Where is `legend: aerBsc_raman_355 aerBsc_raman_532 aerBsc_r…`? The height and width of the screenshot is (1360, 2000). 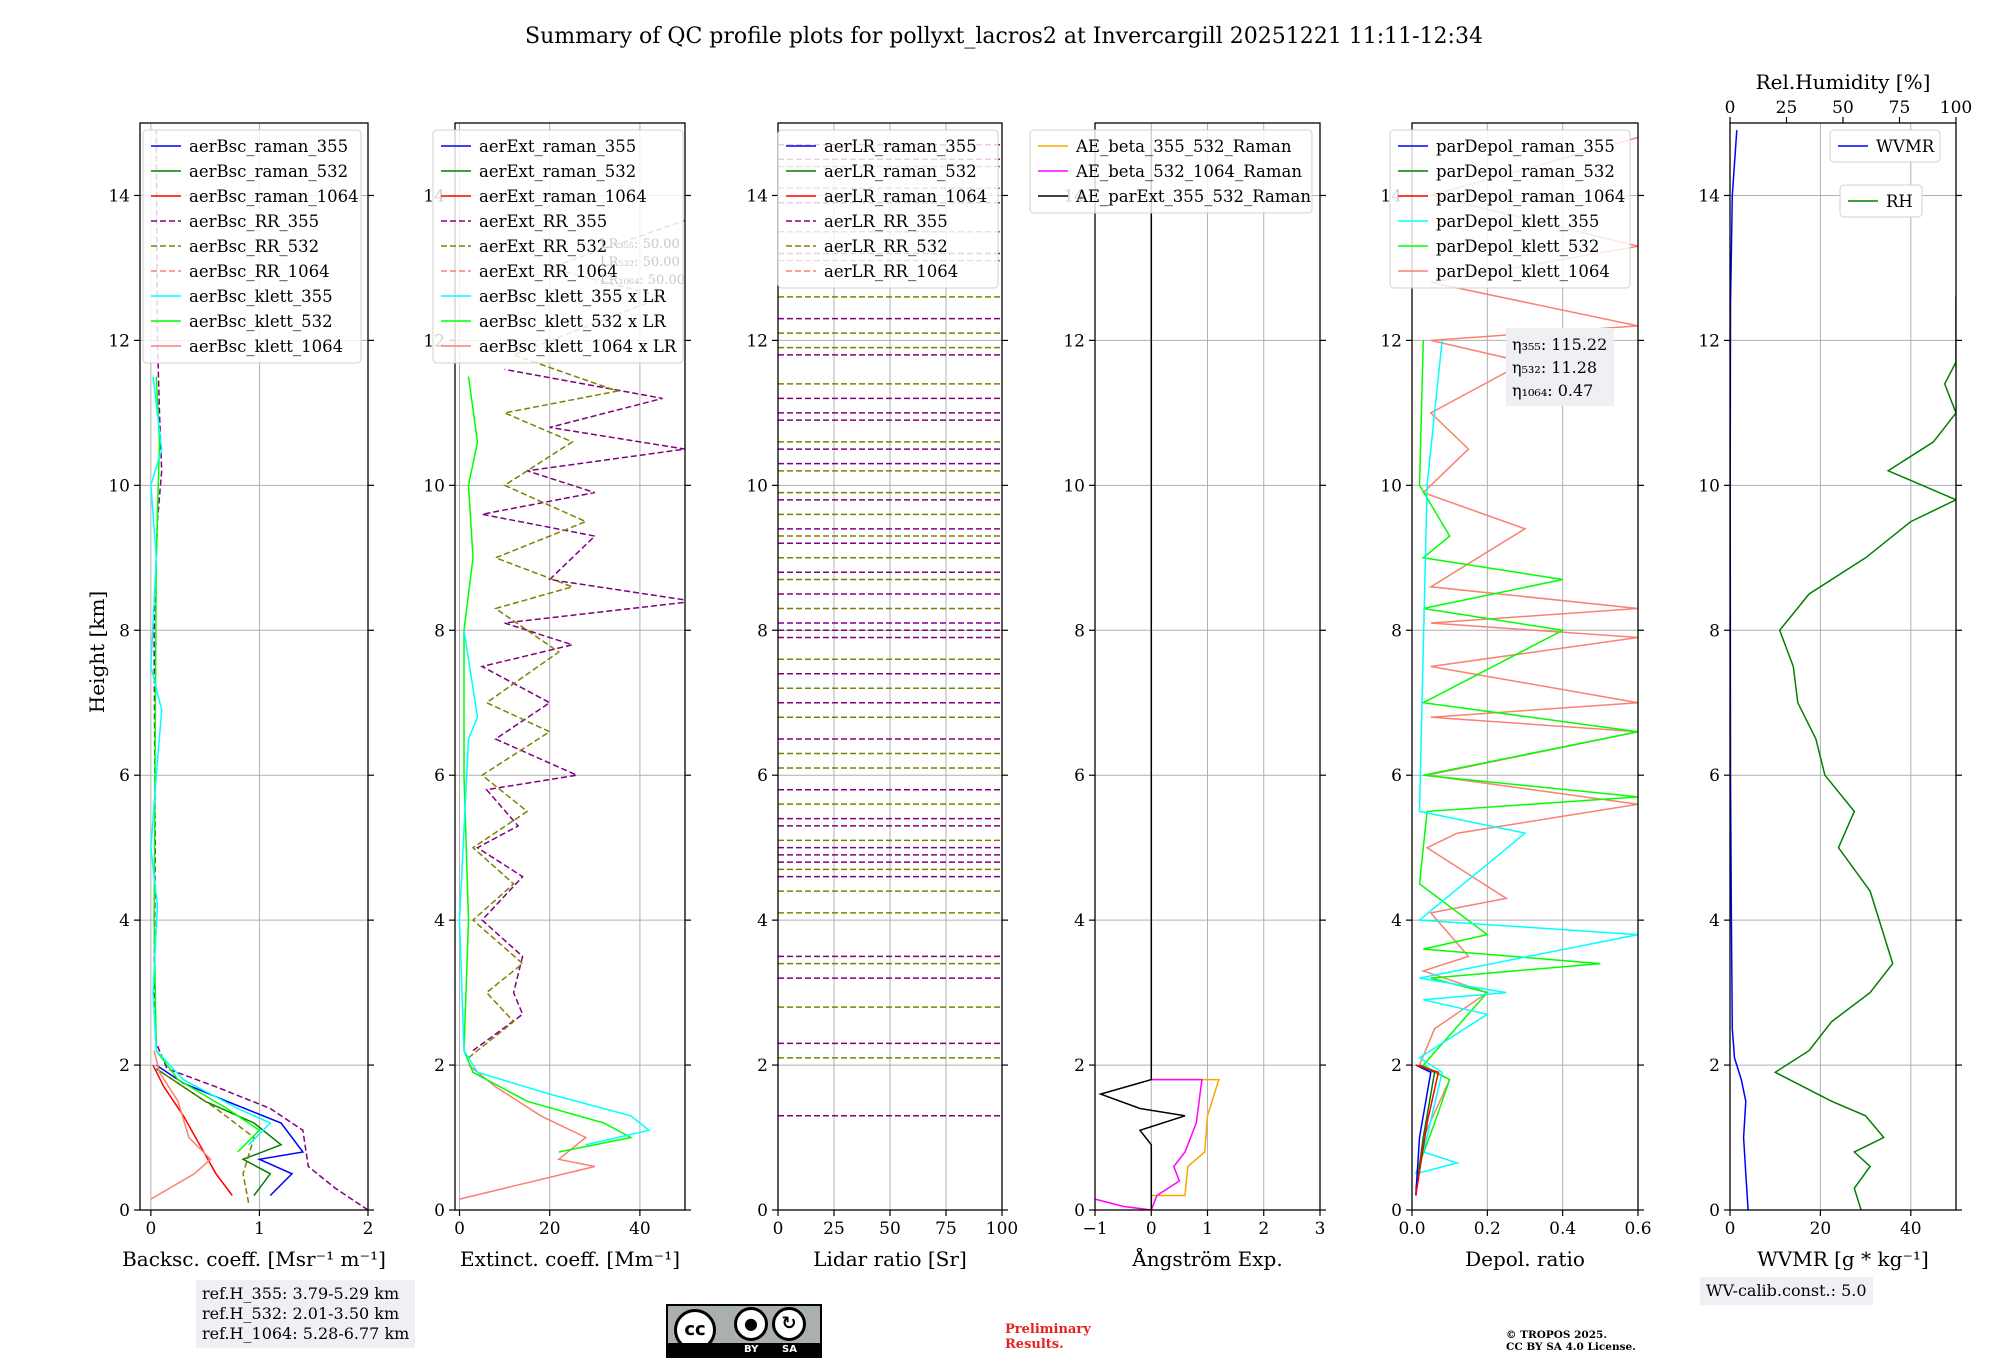 legend: aerBsc_raman_355 aerBsc_raman_532 aerBsc_r… is located at coordinates (252, 246).